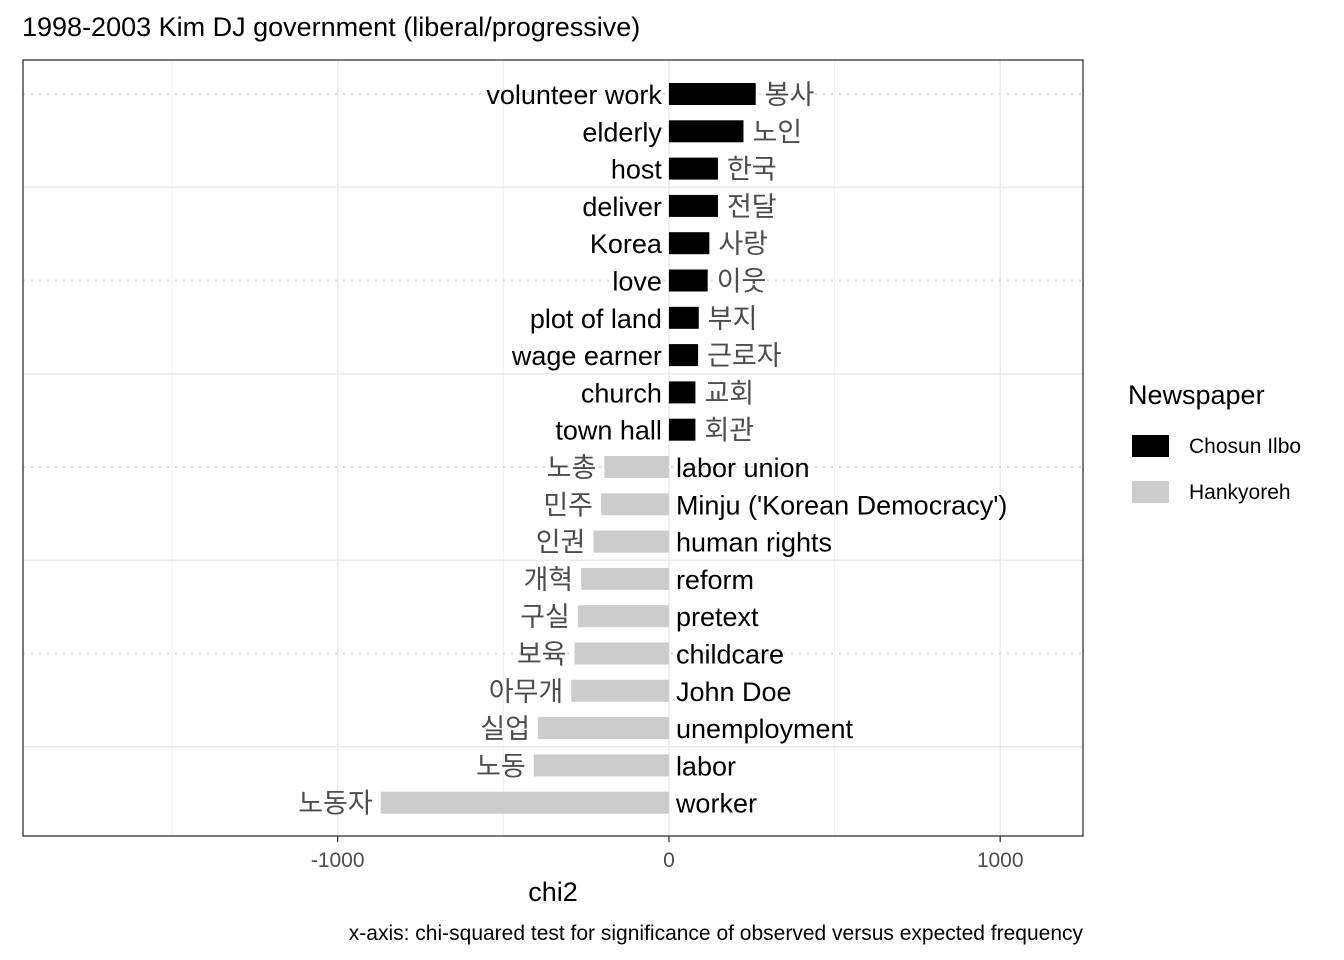 This screenshot has width=1344, height=960. Describe the element at coordinates (1240, 492) in the screenshot. I see `legend-label: Hankyoreh` at that location.